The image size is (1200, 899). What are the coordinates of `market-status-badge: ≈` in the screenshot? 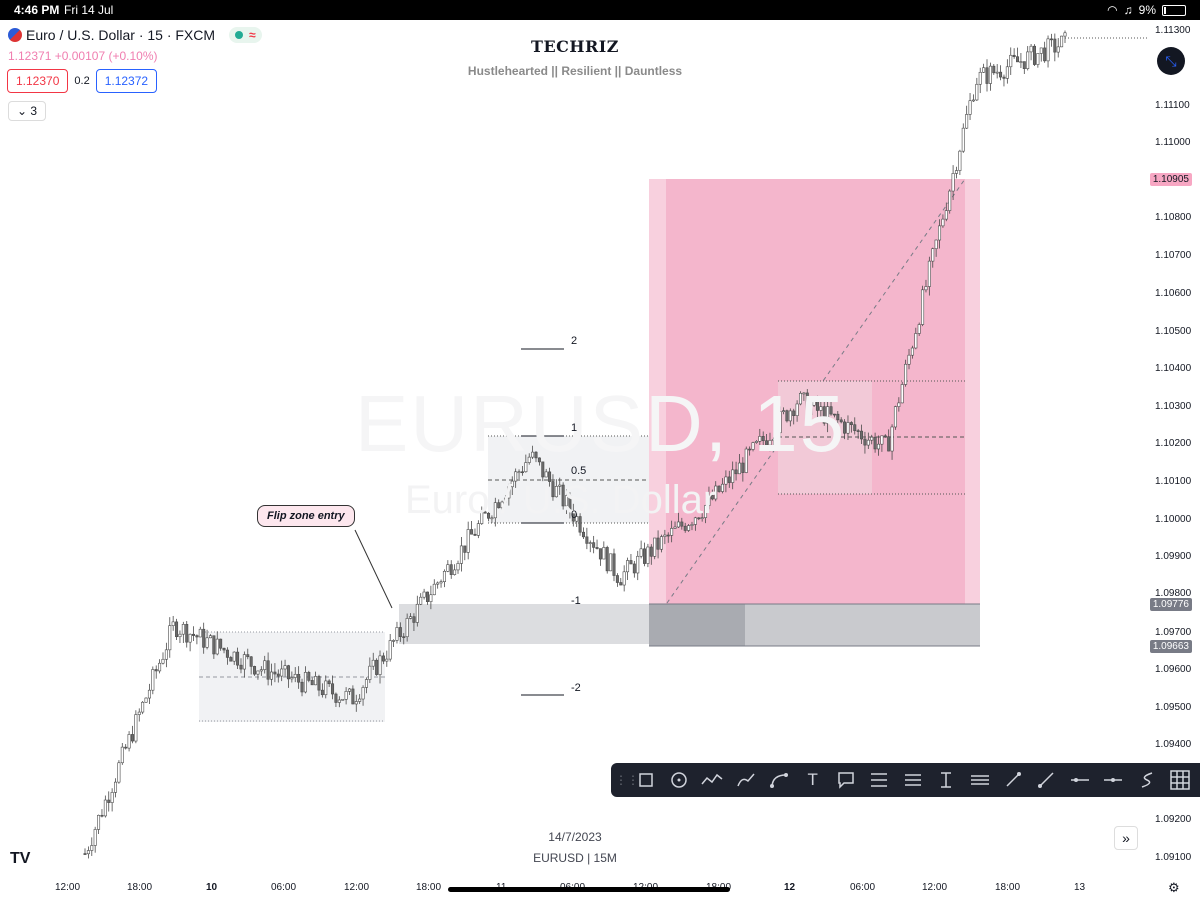 It's located at (245, 35).